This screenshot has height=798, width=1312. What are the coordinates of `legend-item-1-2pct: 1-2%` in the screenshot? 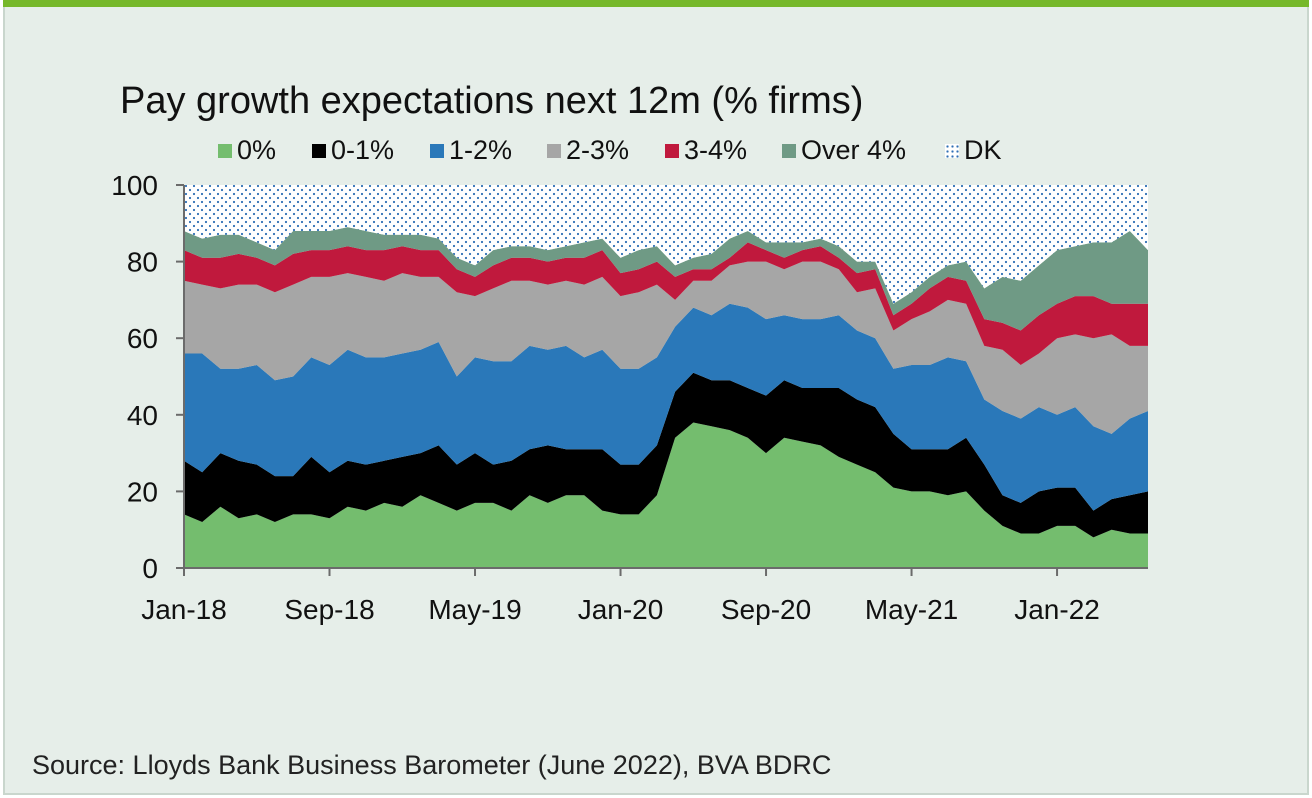 It's located at (471, 150).